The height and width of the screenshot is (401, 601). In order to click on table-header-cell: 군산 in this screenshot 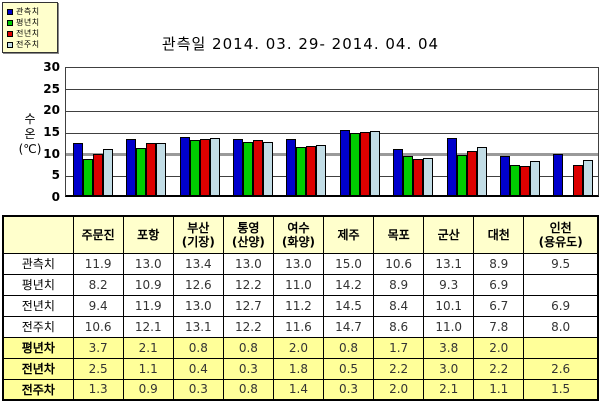, I will do `click(449, 234)`.